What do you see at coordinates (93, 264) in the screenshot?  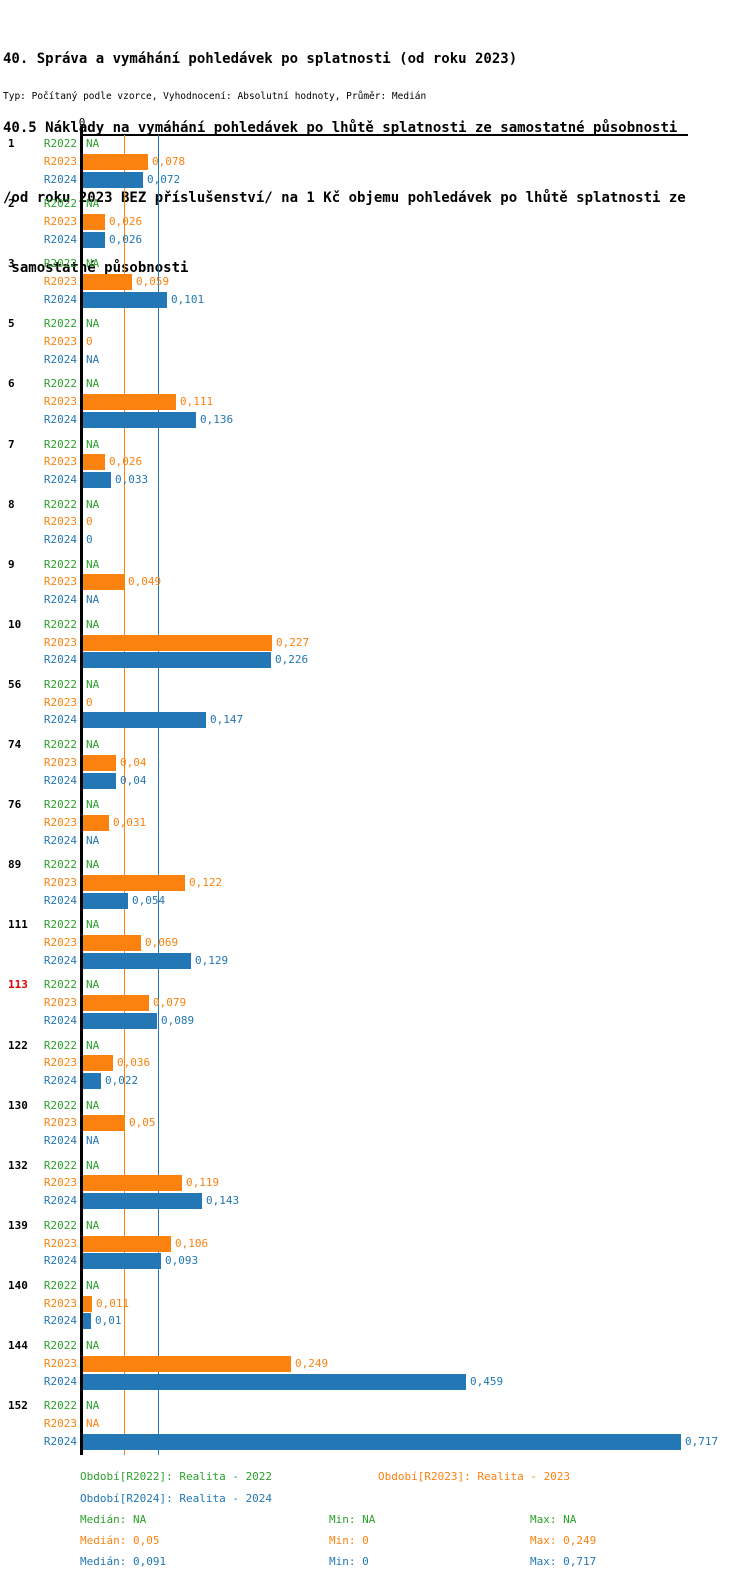 I see `value-label-3-r2022: NA` at bounding box center [93, 264].